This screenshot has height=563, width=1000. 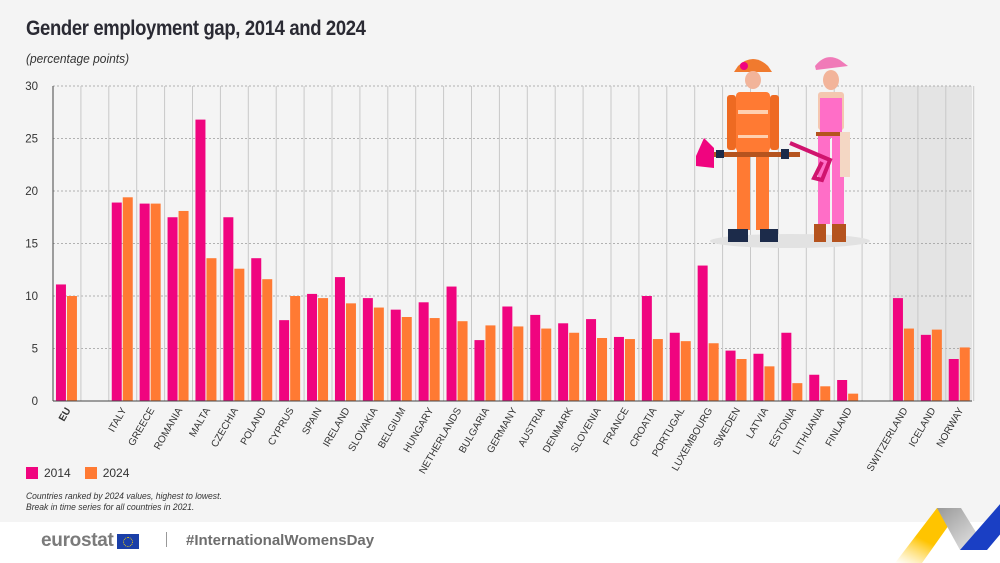 I want to click on x-tick-label: SWEDEN, so click(x=727, y=428).